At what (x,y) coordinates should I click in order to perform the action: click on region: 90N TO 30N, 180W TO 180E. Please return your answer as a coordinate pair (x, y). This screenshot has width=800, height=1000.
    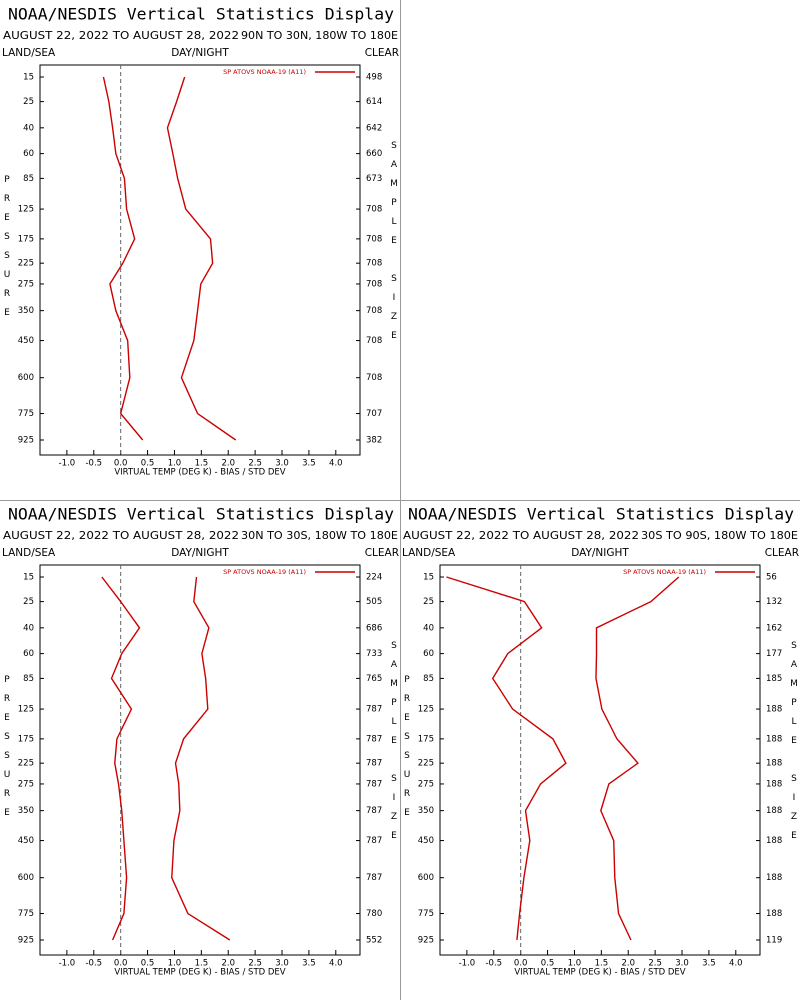
    Looking at the image, I should click on (319, 36).